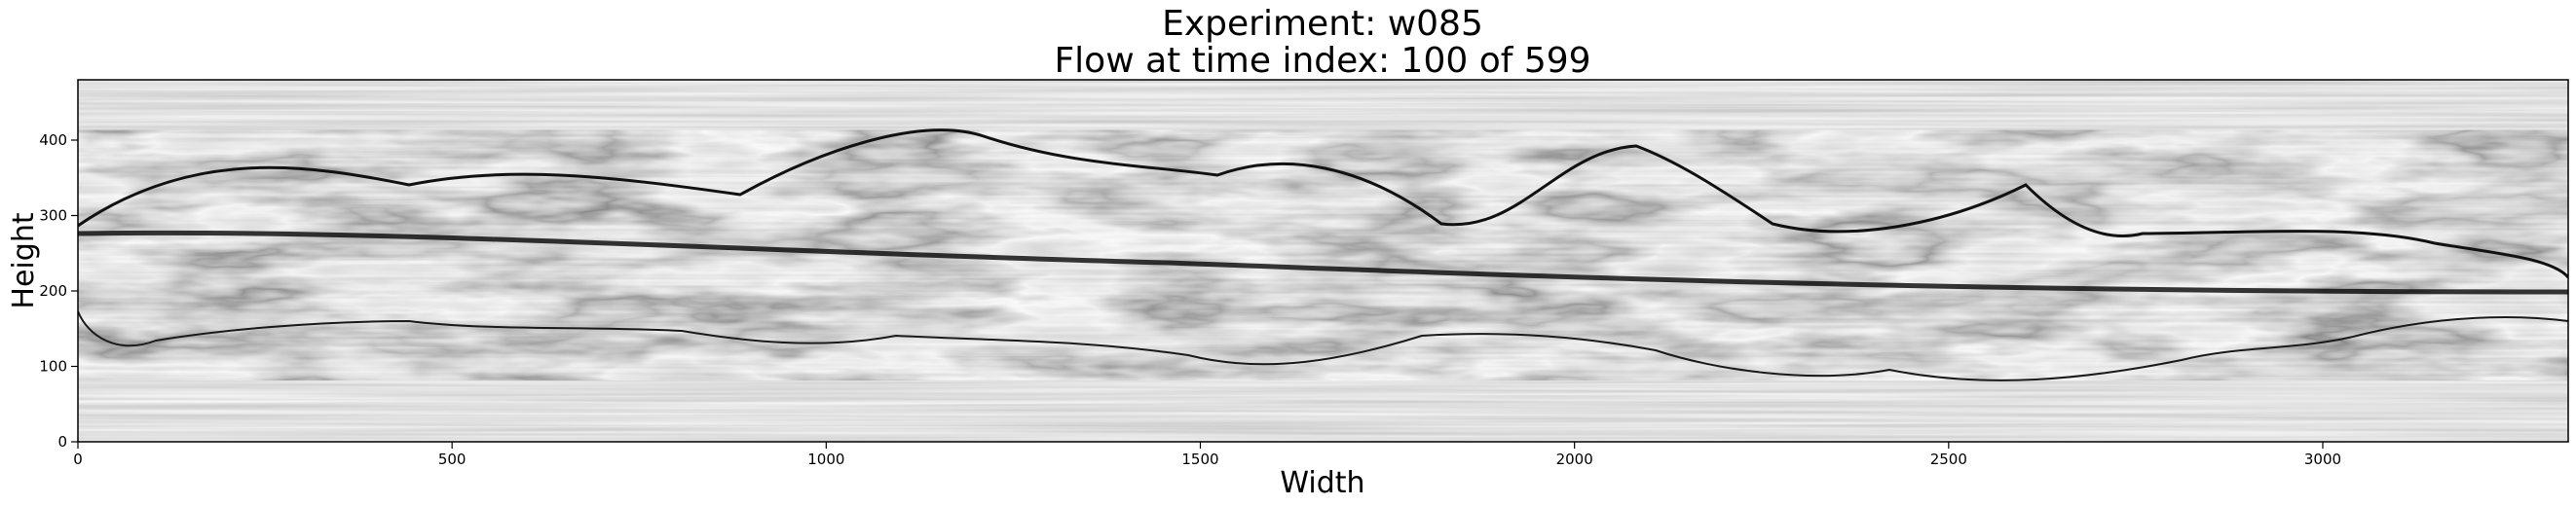 Image resolution: width=2576 pixels, height=506 pixels. What do you see at coordinates (1322, 24) in the screenshot?
I see `title-line-1: Experiment: w085` at bounding box center [1322, 24].